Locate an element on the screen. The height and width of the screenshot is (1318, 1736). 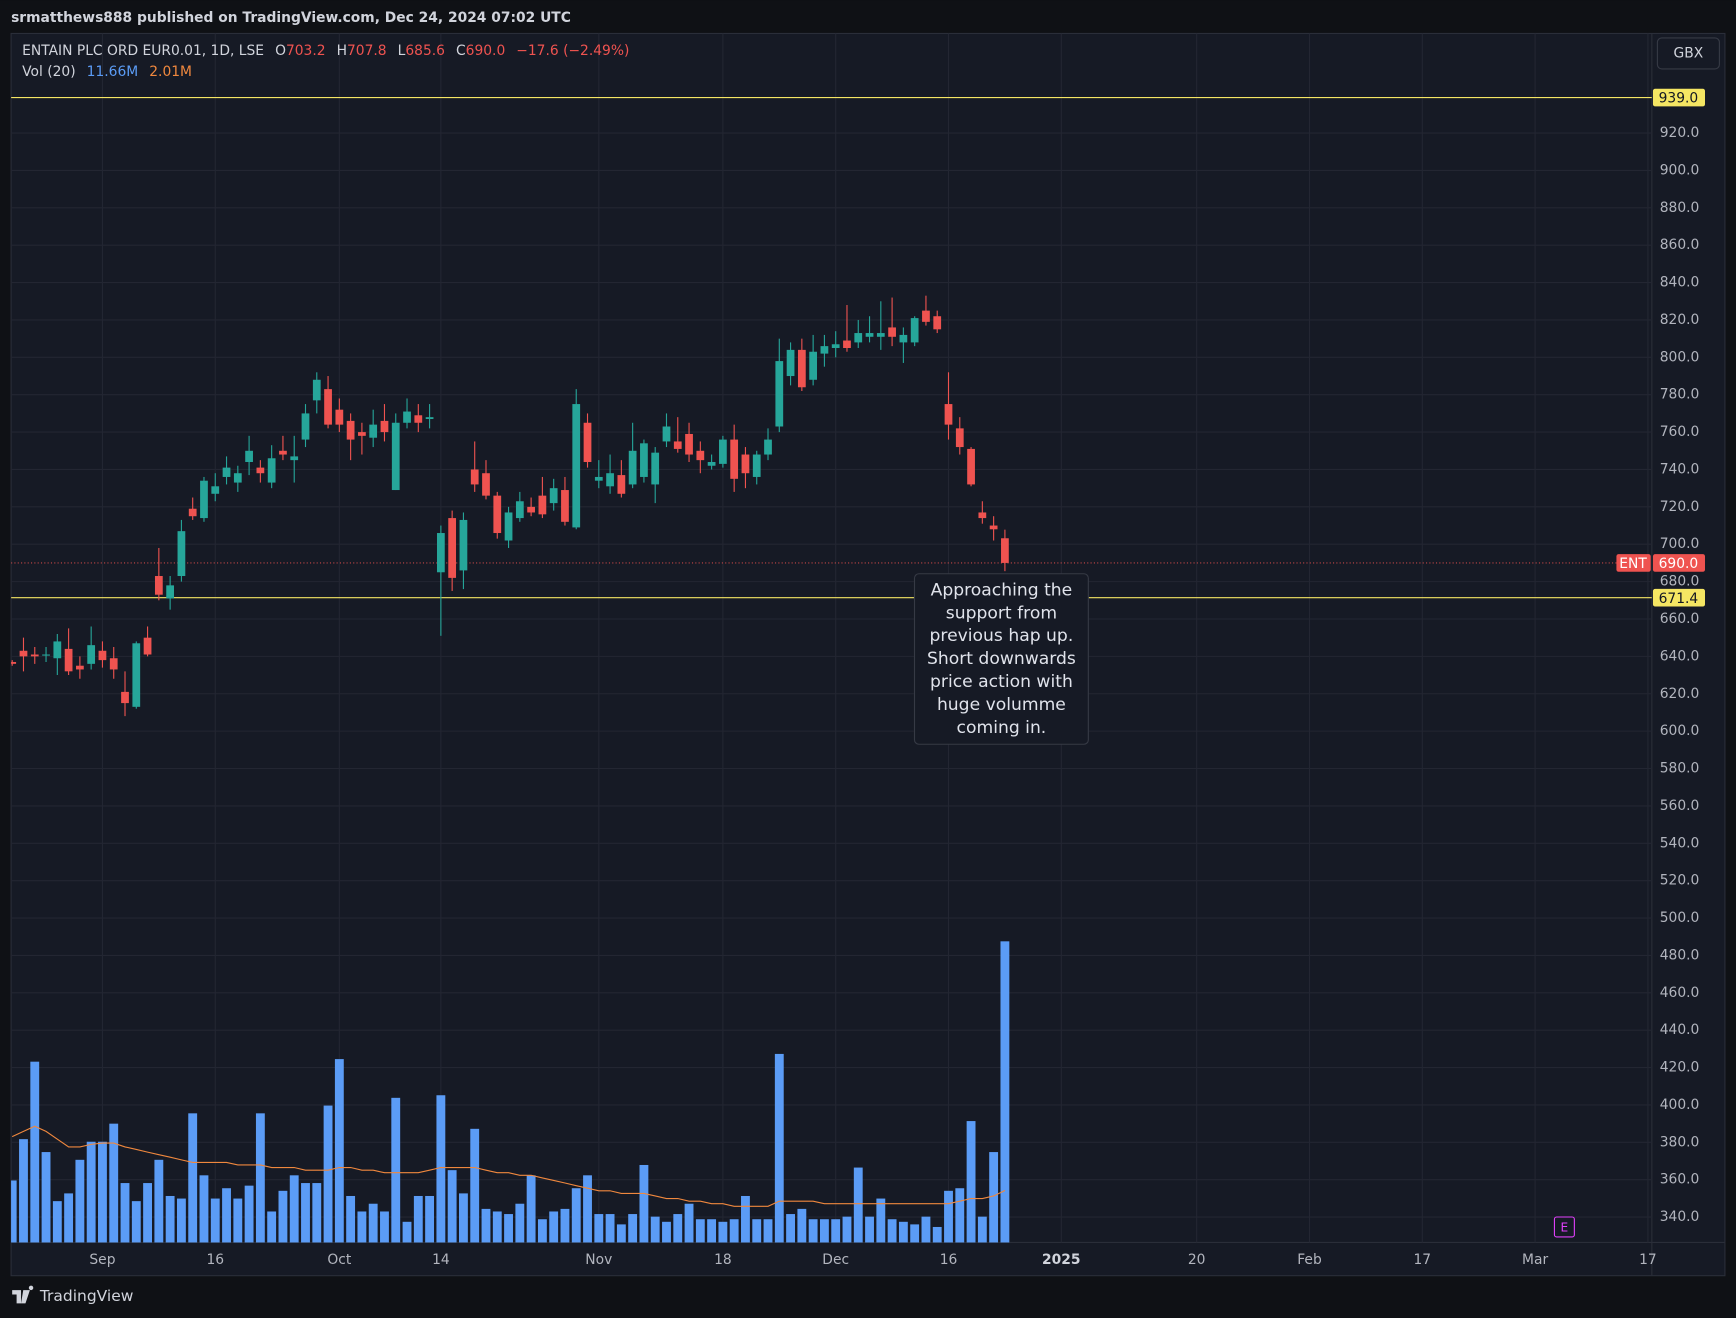
earnings-icon is located at coordinates (1564, 1227).